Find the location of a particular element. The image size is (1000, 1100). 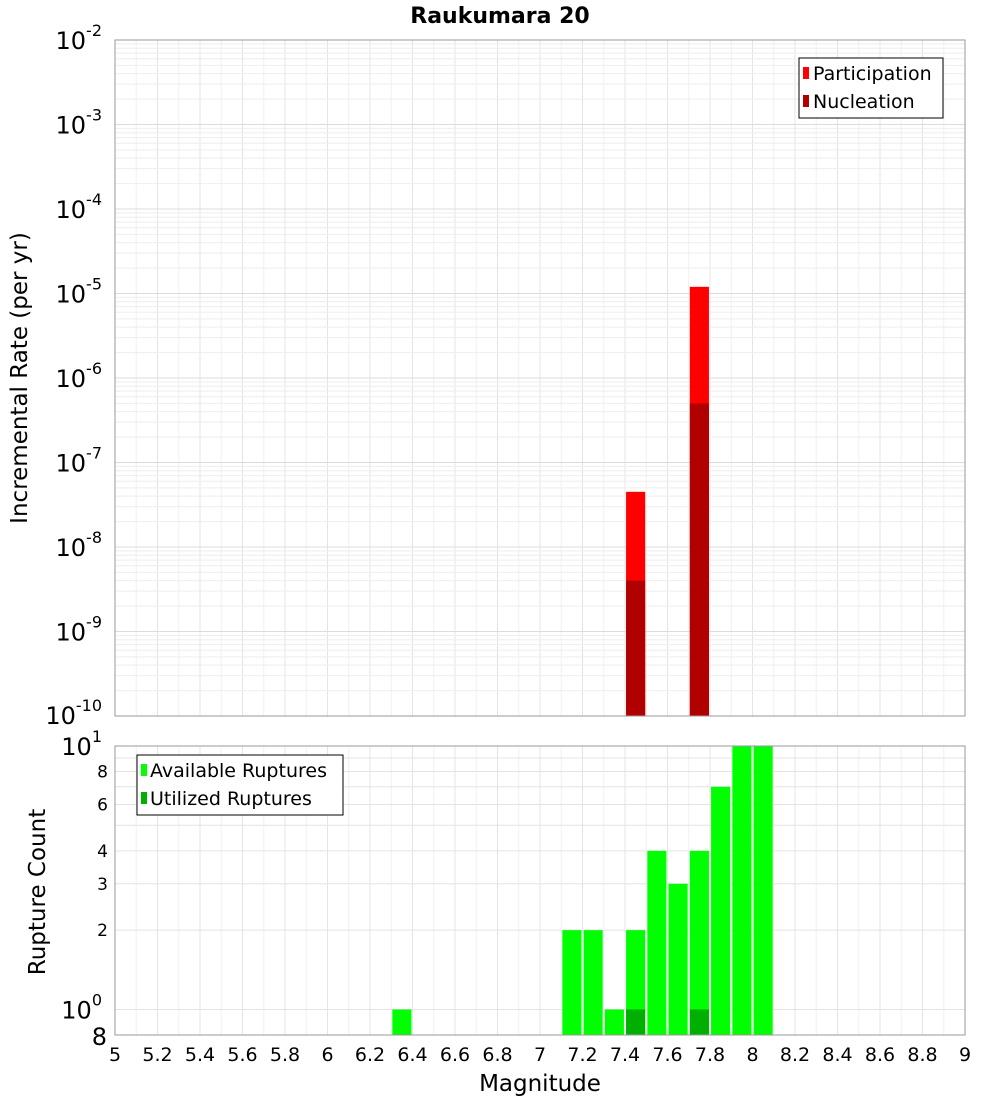

x-tick-label: 9 is located at coordinates (965, 1055).